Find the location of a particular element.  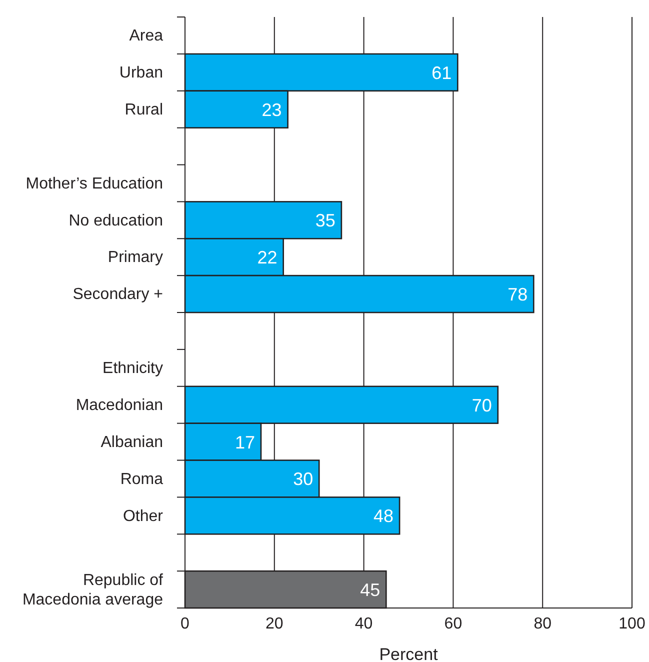

y-tick-label: Rural is located at coordinates (143, 109).